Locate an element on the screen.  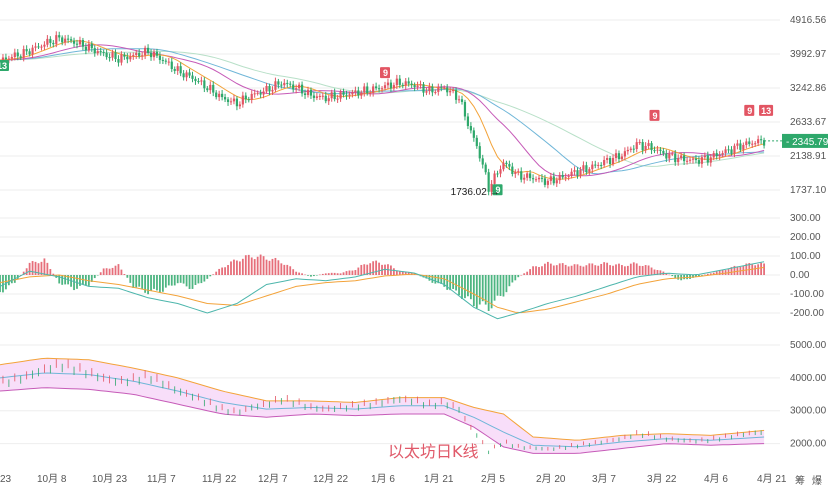
price-tick-label: 2633.67 is located at coordinates (808, 122).